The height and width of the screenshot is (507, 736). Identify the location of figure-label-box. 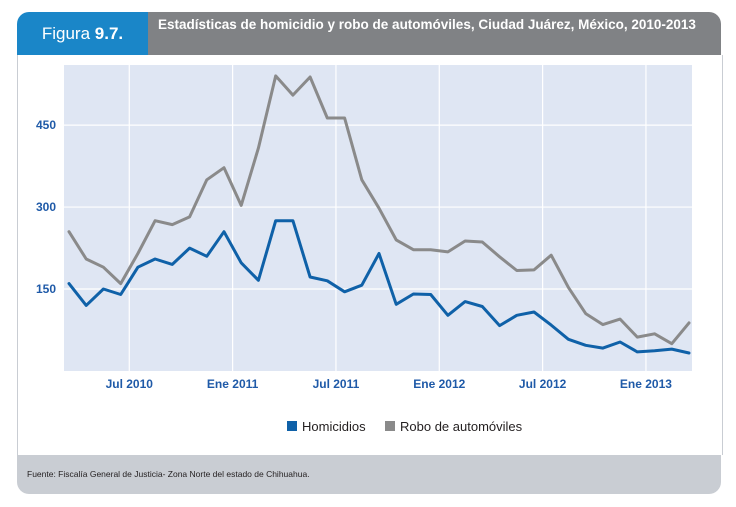
(82, 33).